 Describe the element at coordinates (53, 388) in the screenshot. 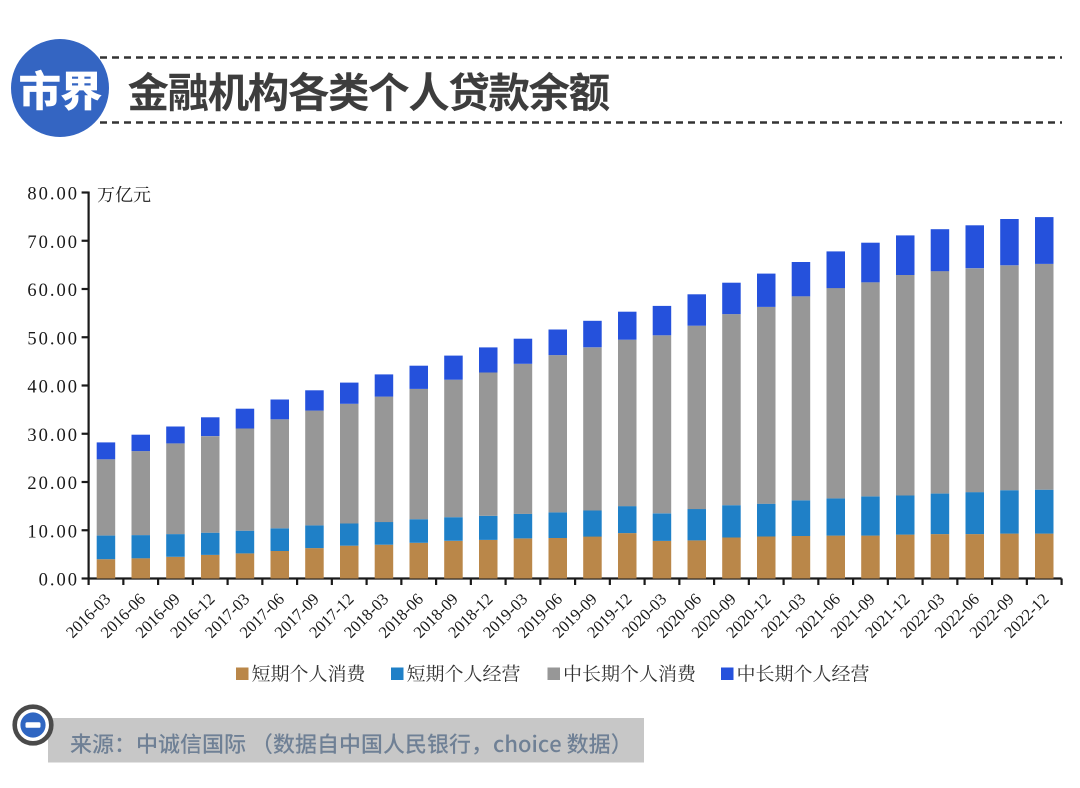

I see `svg-text: 40.00` at that location.